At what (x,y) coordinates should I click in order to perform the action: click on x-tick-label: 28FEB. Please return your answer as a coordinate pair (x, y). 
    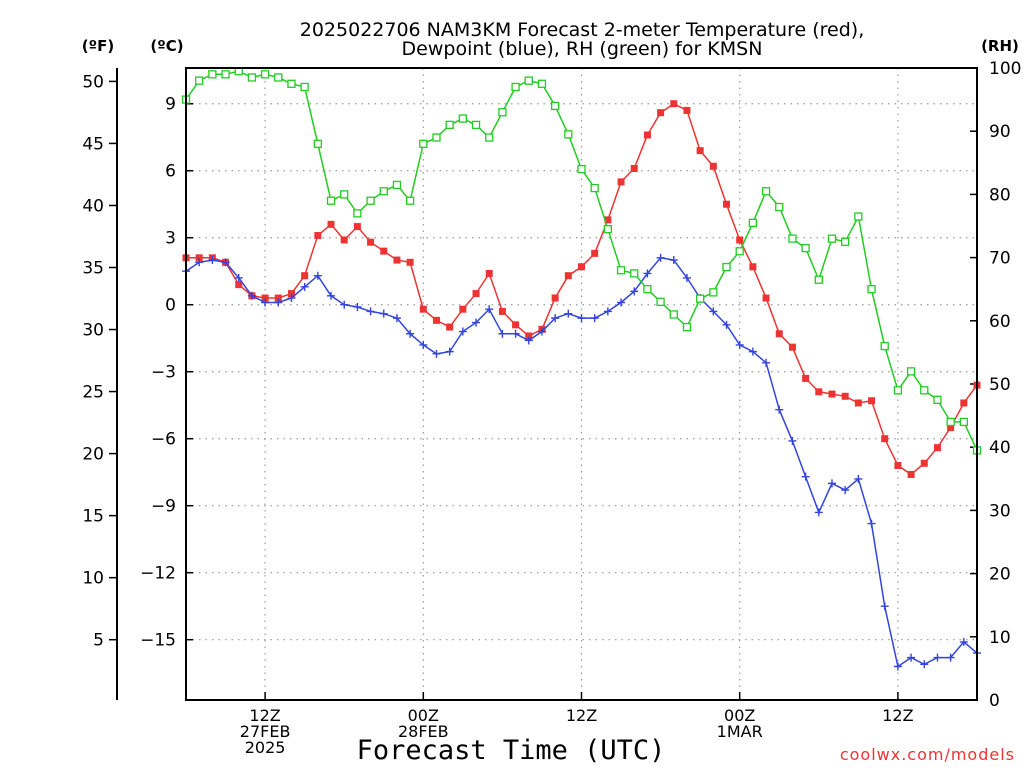
    Looking at the image, I should click on (423, 731).